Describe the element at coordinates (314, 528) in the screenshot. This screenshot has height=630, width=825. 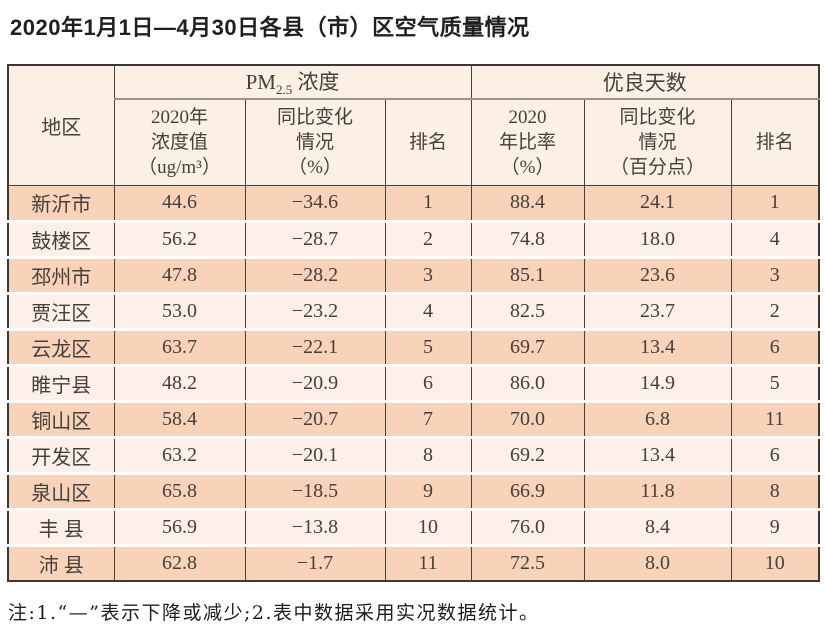
I see `pm-change-cell: −13.8` at that location.